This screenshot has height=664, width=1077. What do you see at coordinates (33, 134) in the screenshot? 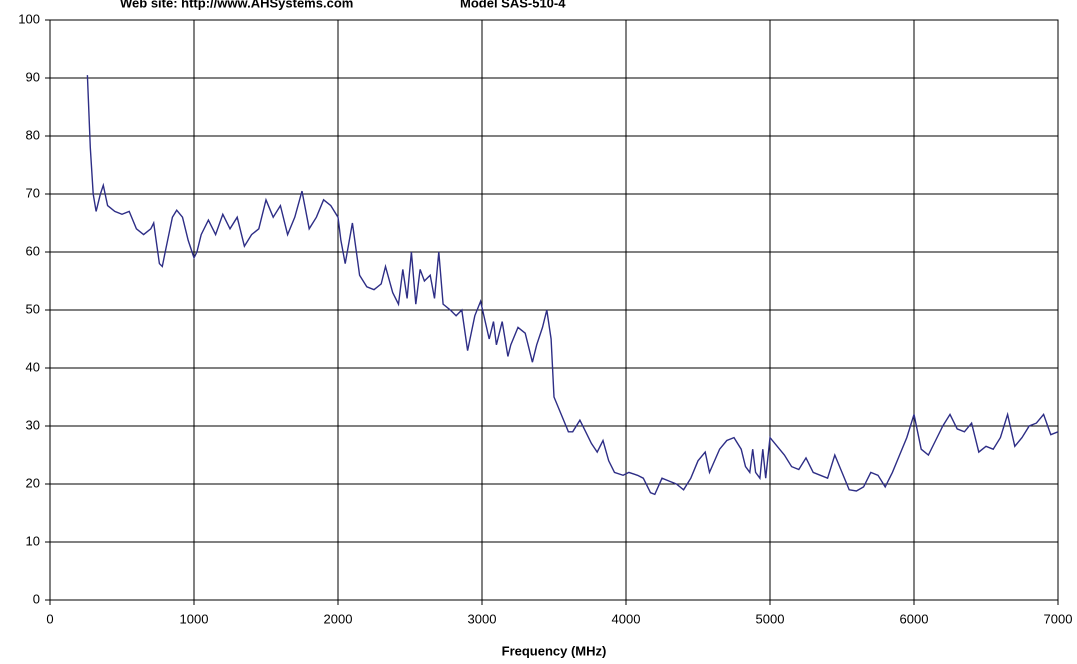
I see `y-tick-label: 80` at bounding box center [33, 134].